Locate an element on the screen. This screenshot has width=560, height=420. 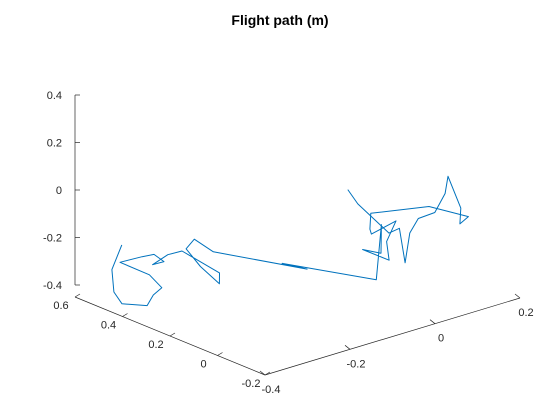
x-tick-label: 0.2 is located at coordinates (525, 313).